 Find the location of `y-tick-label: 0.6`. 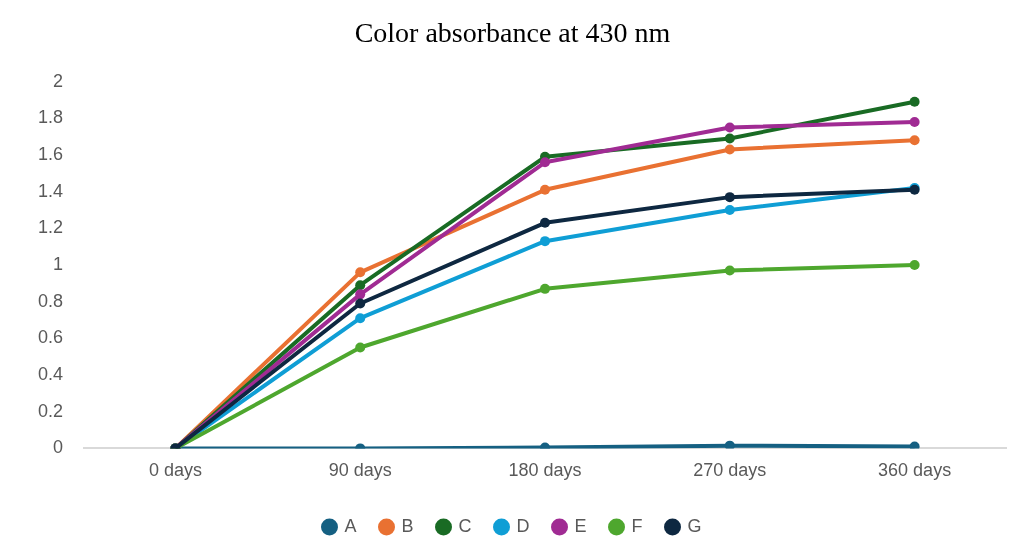

y-tick-label: 0.6 is located at coordinates (50, 337).